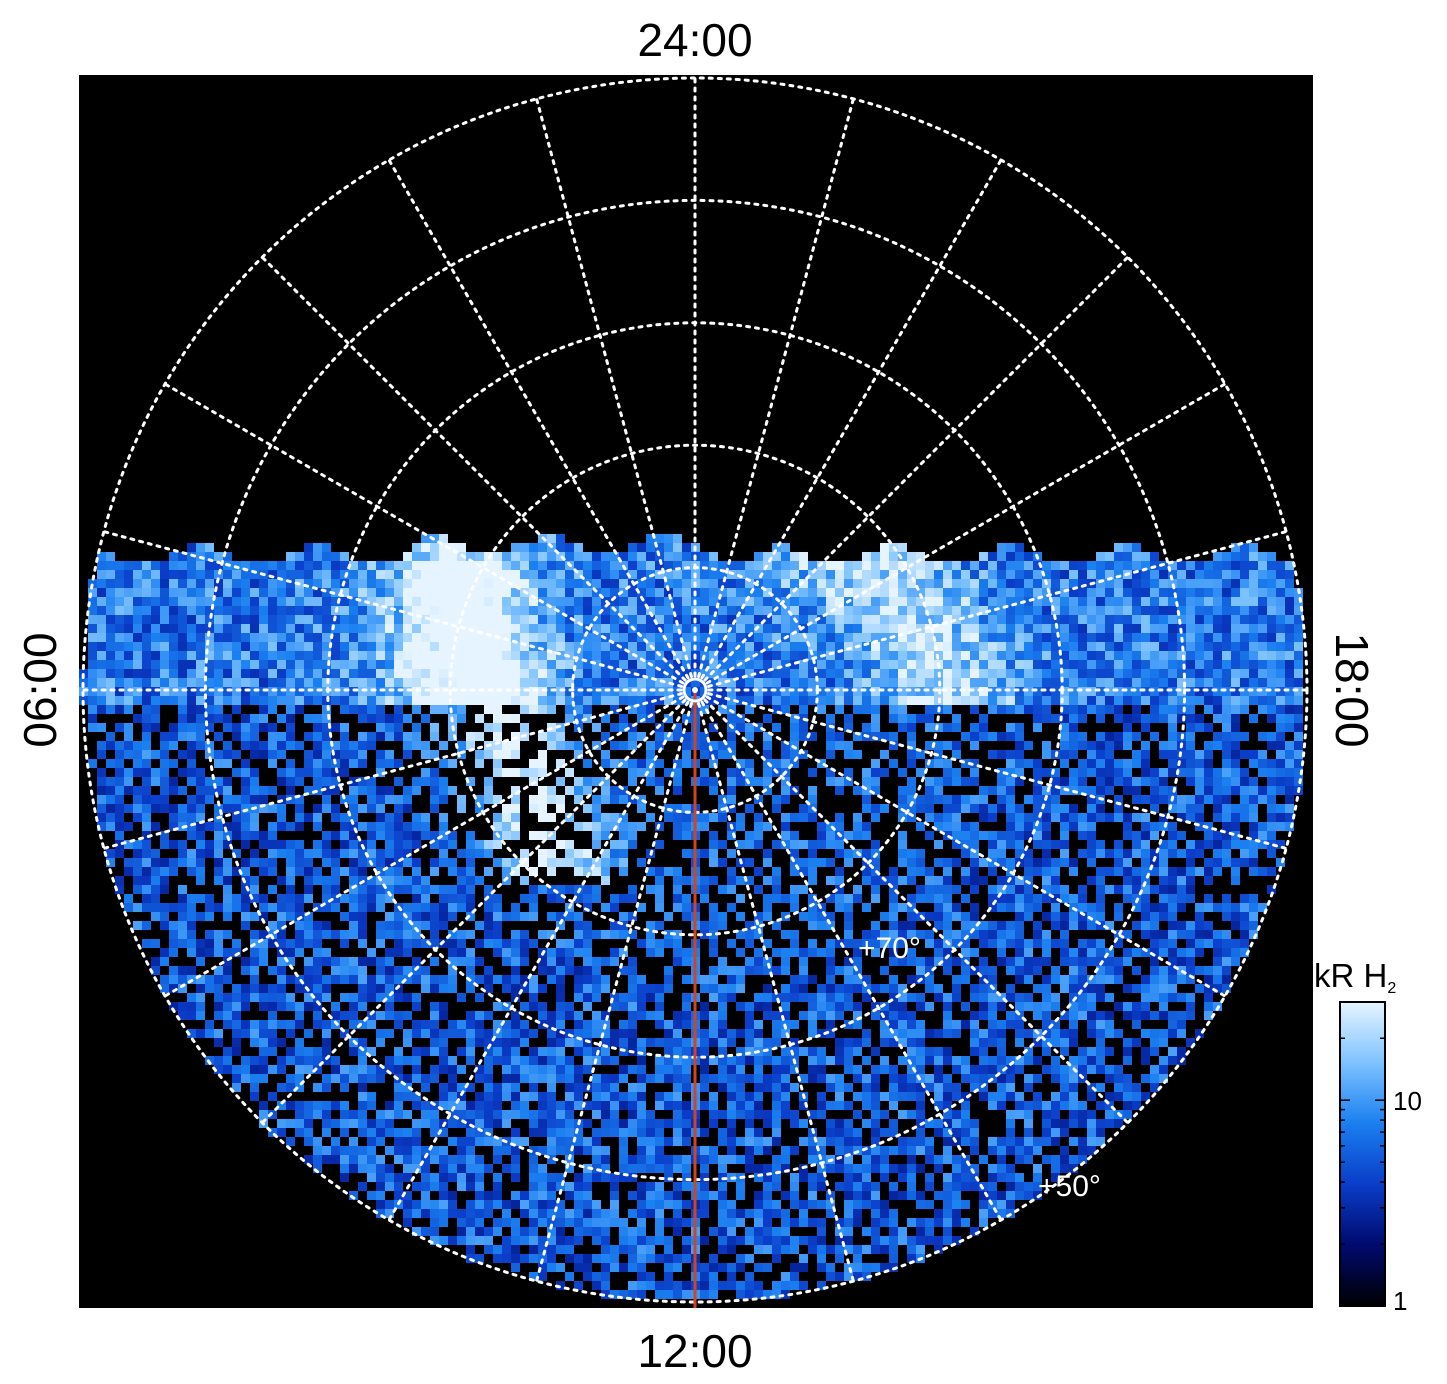 The image size is (1447, 1384). I want to click on latitude-ring, so click(695, 690).